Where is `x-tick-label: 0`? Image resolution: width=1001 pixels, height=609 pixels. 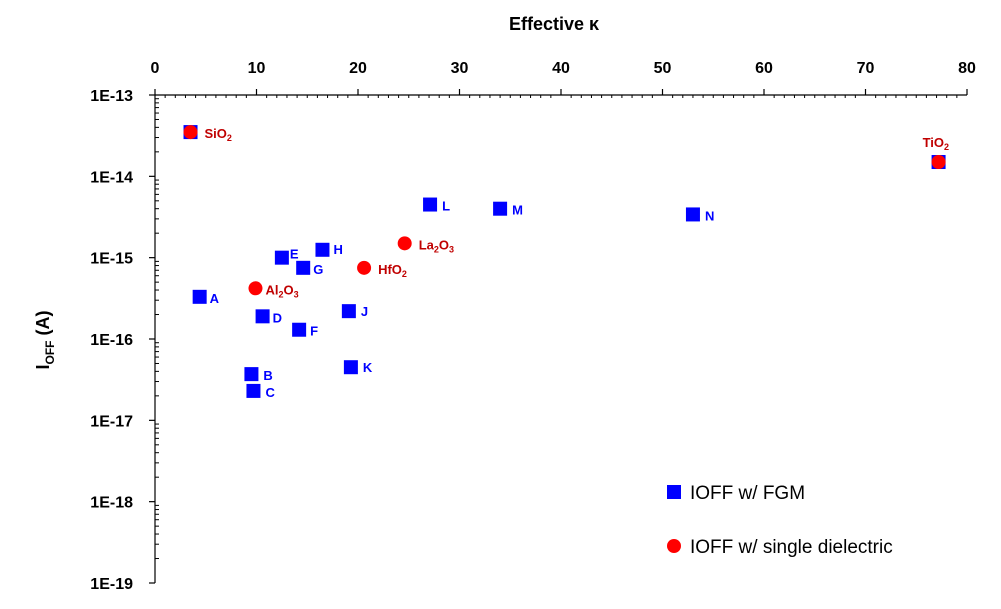 x-tick-label: 0 is located at coordinates (155, 68).